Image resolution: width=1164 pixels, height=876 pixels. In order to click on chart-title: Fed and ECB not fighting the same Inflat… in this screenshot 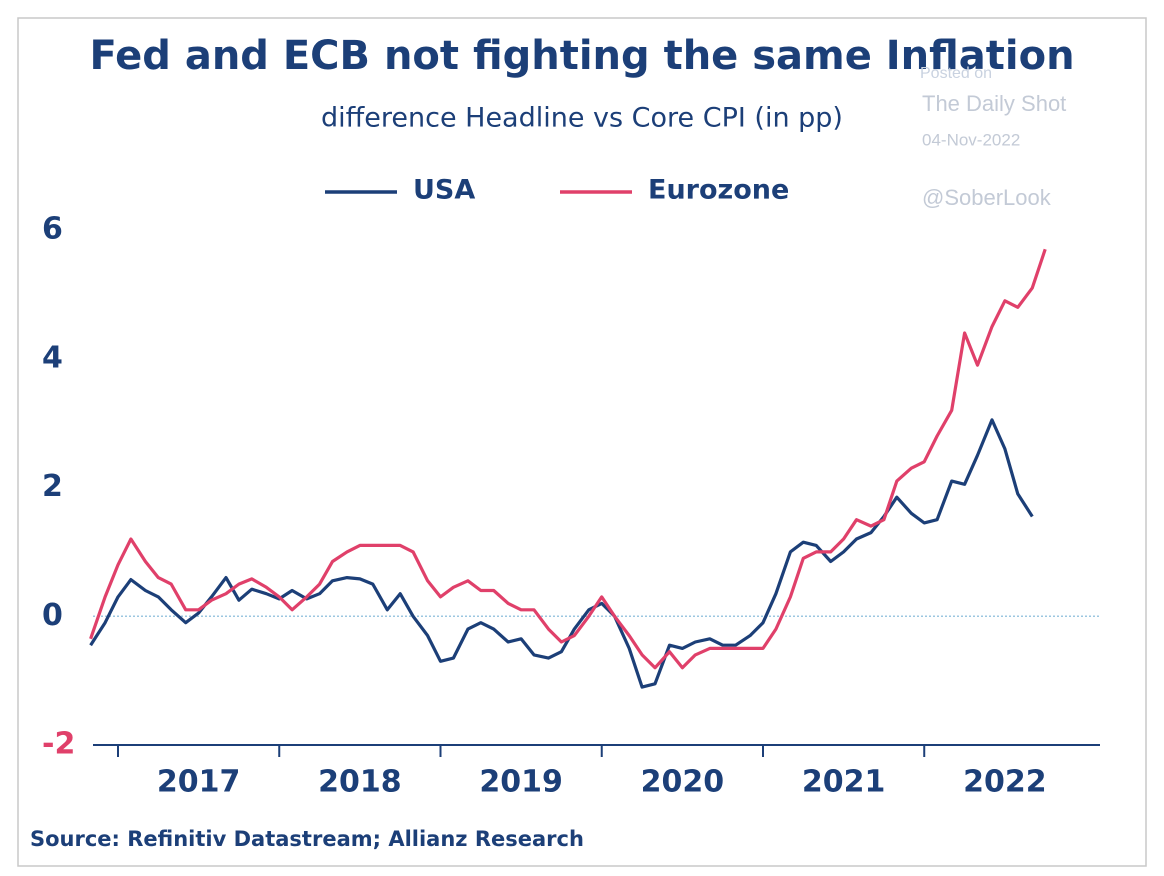, I will do `click(581, 56)`.